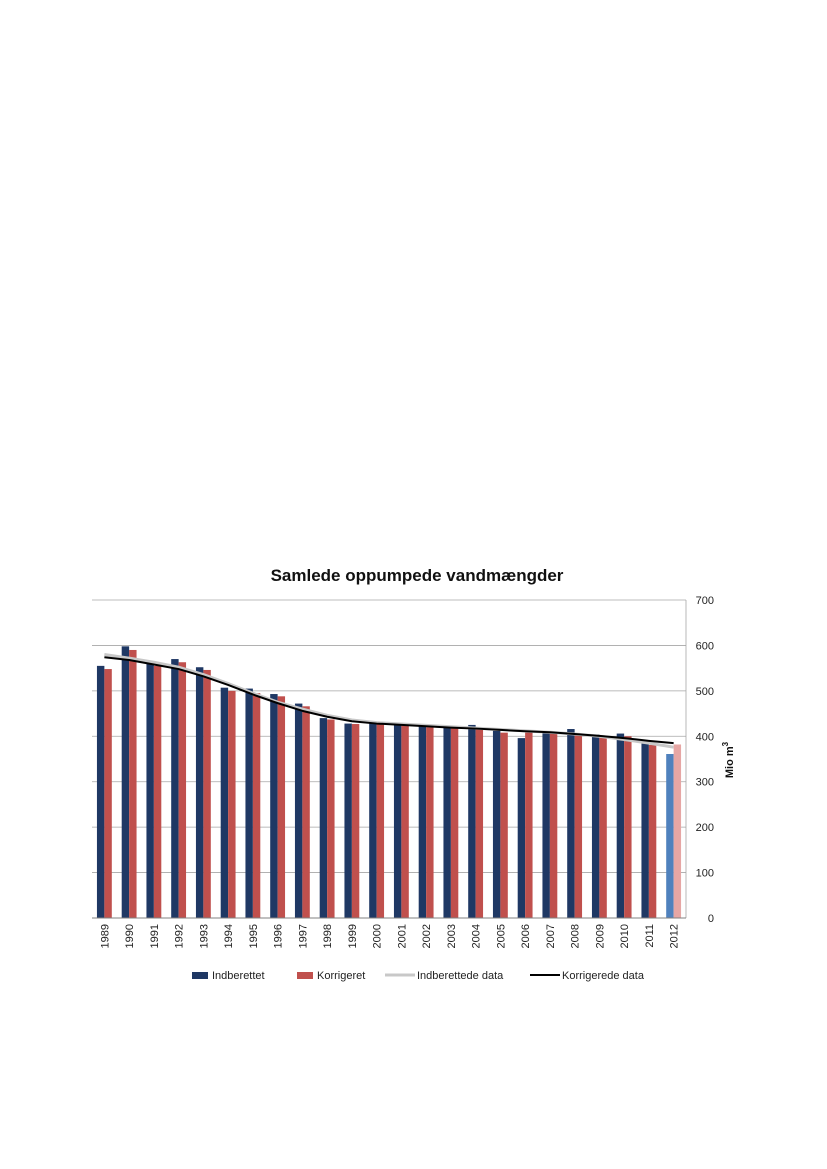 The width and height of the screenshot is (827, 1169). I want to click on x-tick-label: 2004, so click(477, 936).